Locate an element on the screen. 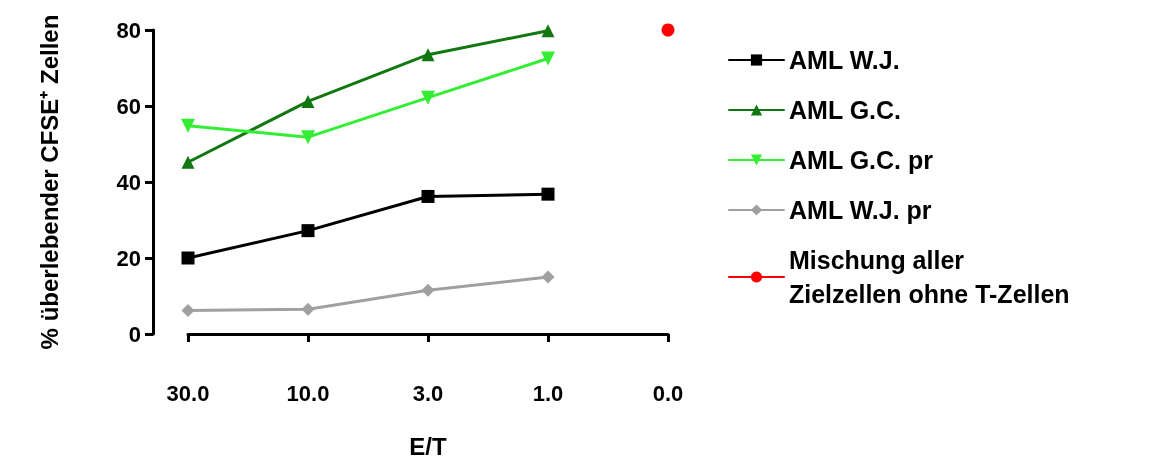 The image size is (1170, 476). y-tick-label: 20 is located at coordinates (128, 258).